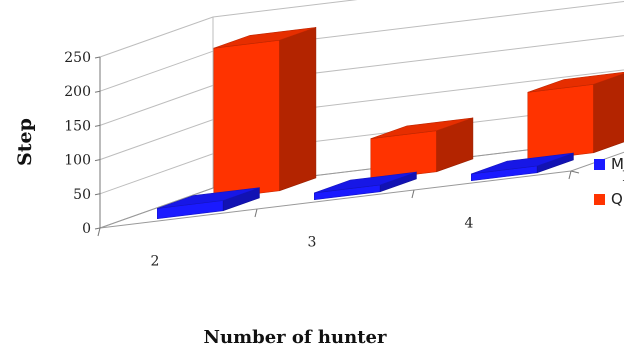  I want to click on legend: MQ, so click(609, 181).